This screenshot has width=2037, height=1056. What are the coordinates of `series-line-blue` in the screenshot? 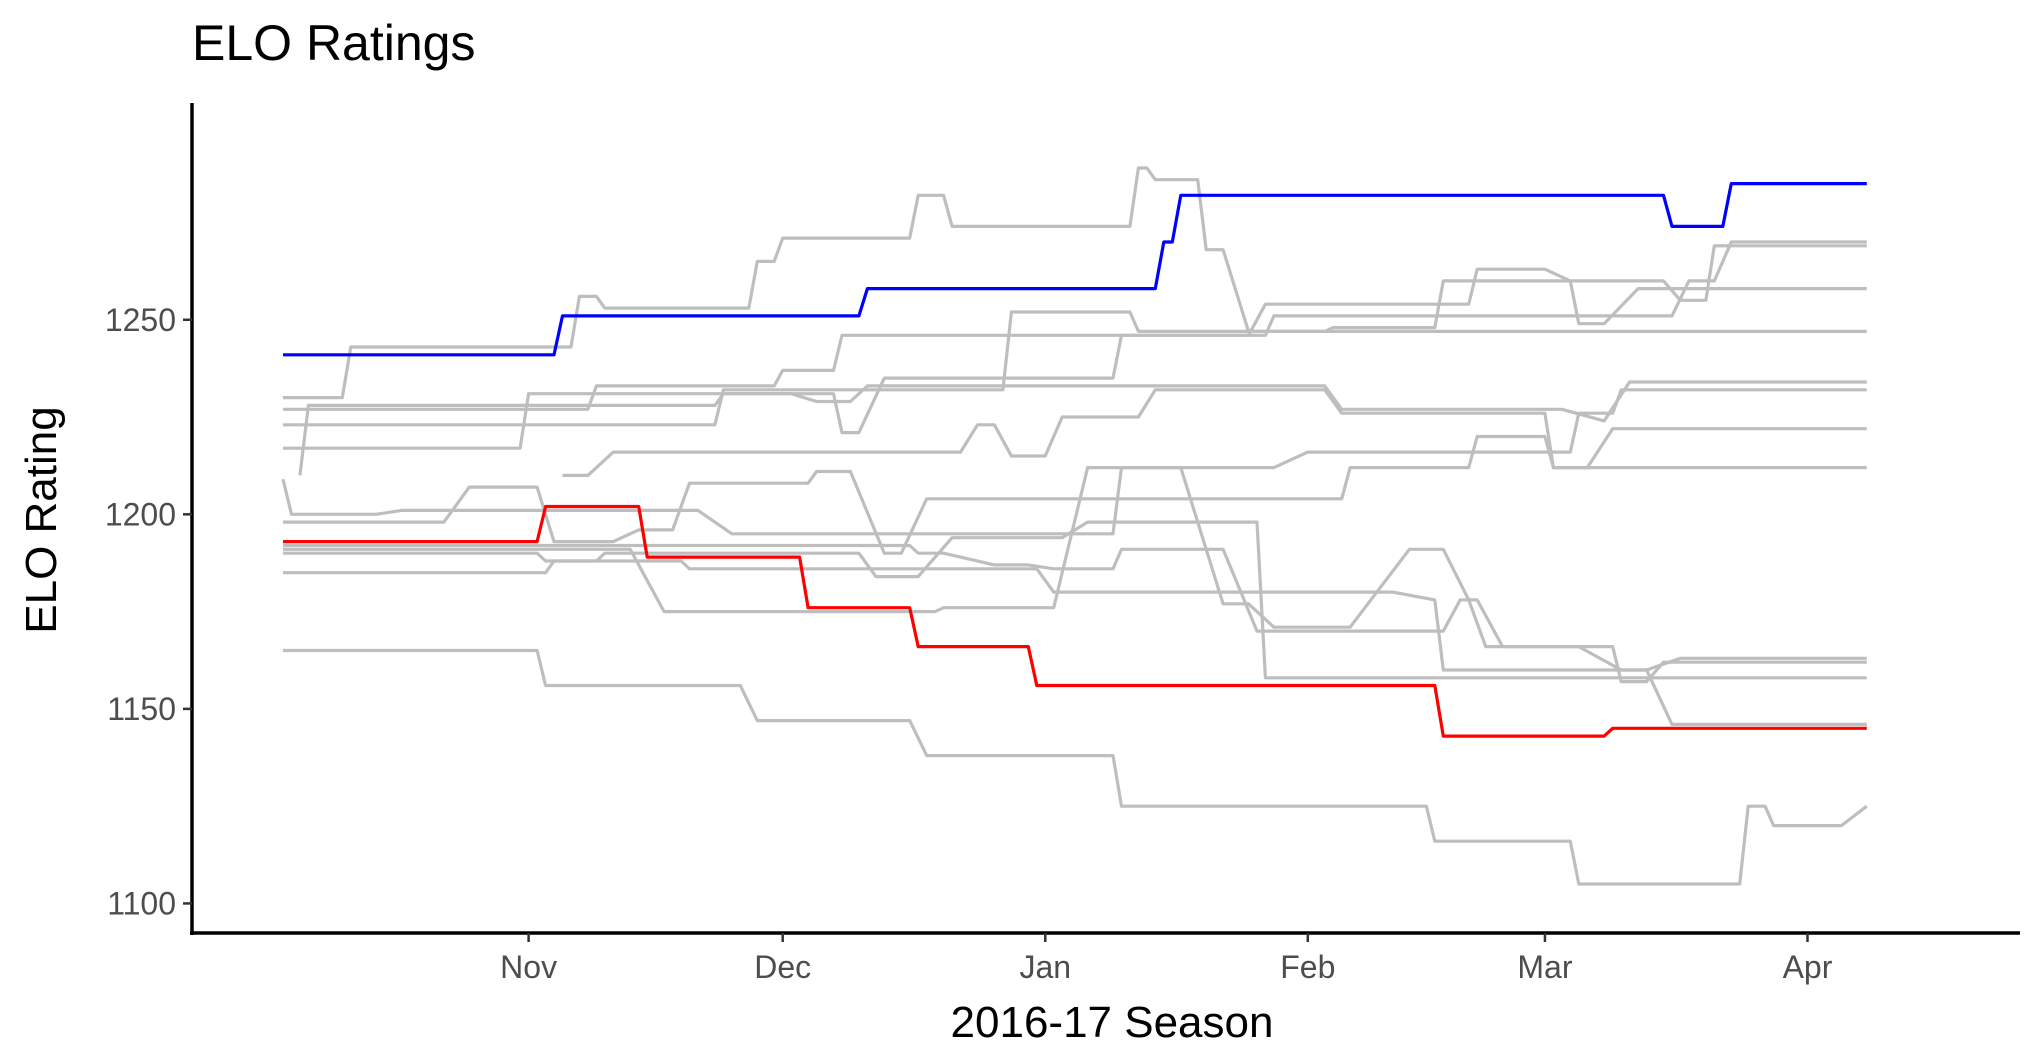 It's located at (1075, 269).